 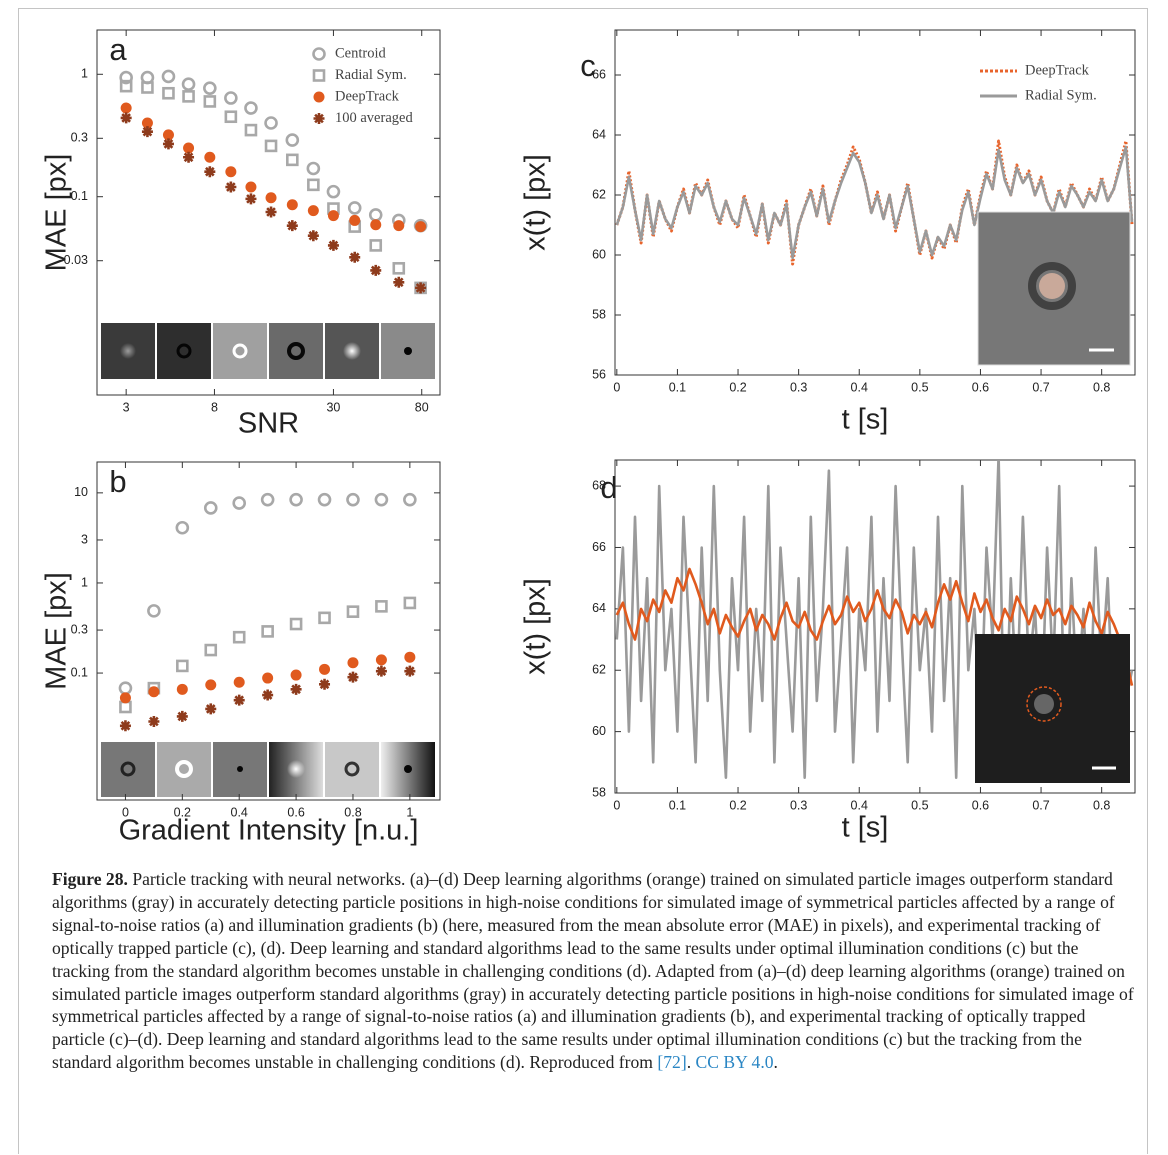 What do you see at coordinates (798, 387) in the screenshot?
I see `x-tick-label: 0.3` at bounding box center [798, 387].